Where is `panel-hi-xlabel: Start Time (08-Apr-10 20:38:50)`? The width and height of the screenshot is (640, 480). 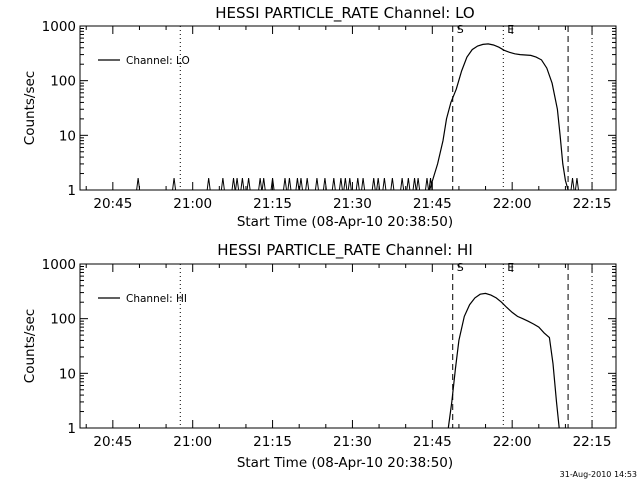 panel-hi-xlabel: Start Time (08-Apr-10 20:38:50) is located at coordinates (345, 463).